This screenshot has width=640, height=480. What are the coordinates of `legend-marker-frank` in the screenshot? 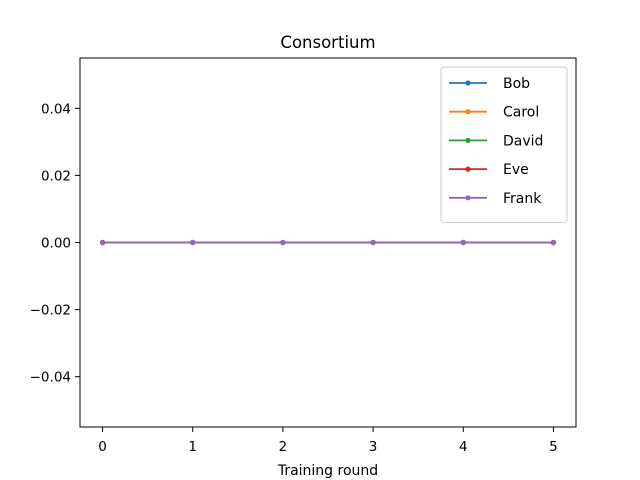 It's located at (468, 198).